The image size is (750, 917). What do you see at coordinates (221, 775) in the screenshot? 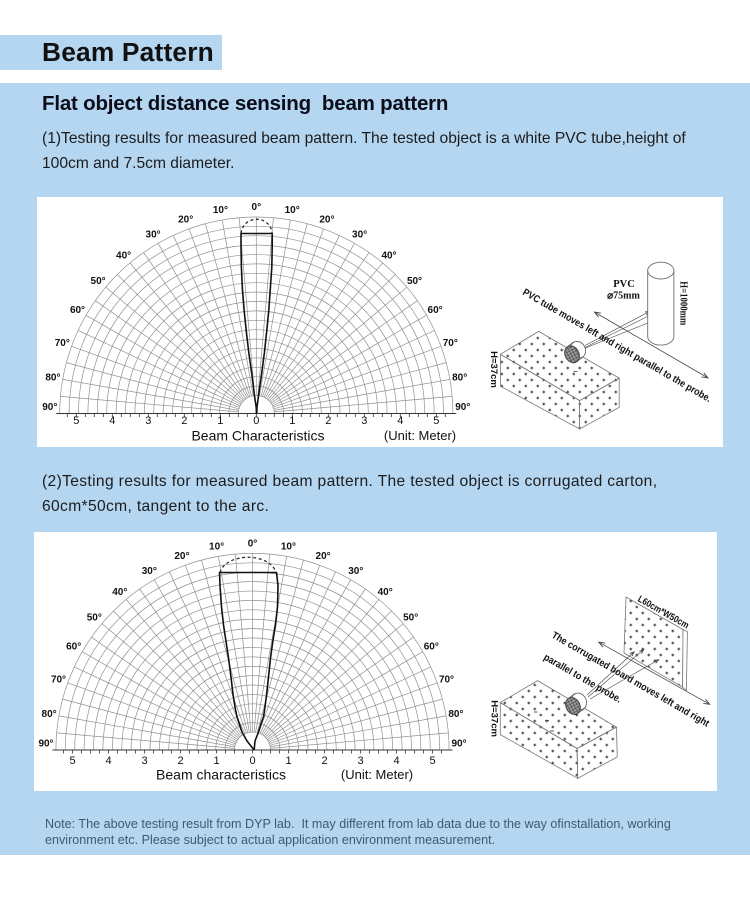
I see `svg-text: Beam characteristics` at bounding box center [221, 775].